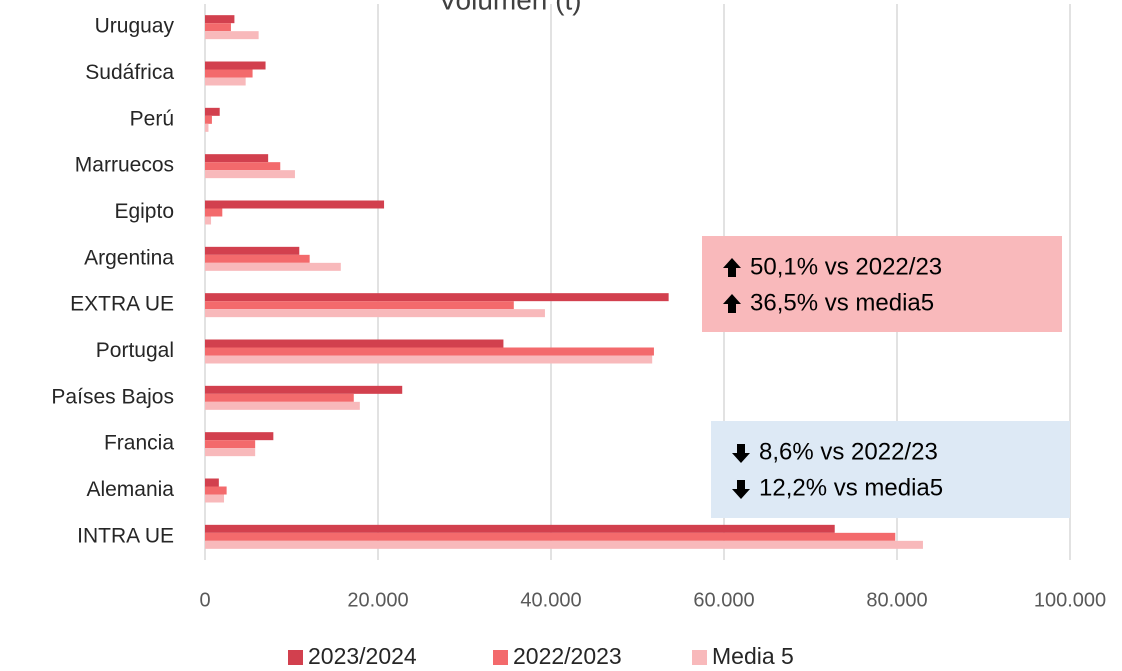 The width and height of the screenshot is (1122, 671). What do you see at coordinates (129, 257) in the screenshot?
I see `y-tick-label: Argentina` at bounding box center [129, 257].